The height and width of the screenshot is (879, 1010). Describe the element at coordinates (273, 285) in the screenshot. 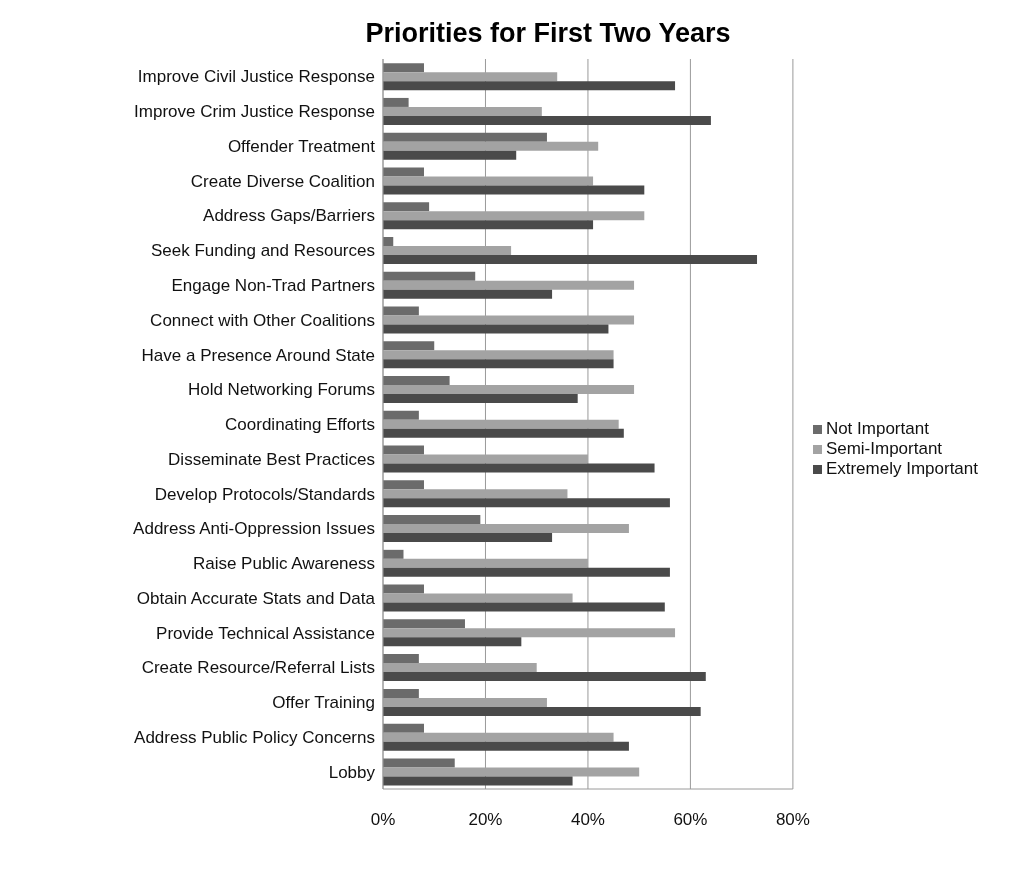

I see `y-tick-label: Engage Non-Trad Partners` at that location.